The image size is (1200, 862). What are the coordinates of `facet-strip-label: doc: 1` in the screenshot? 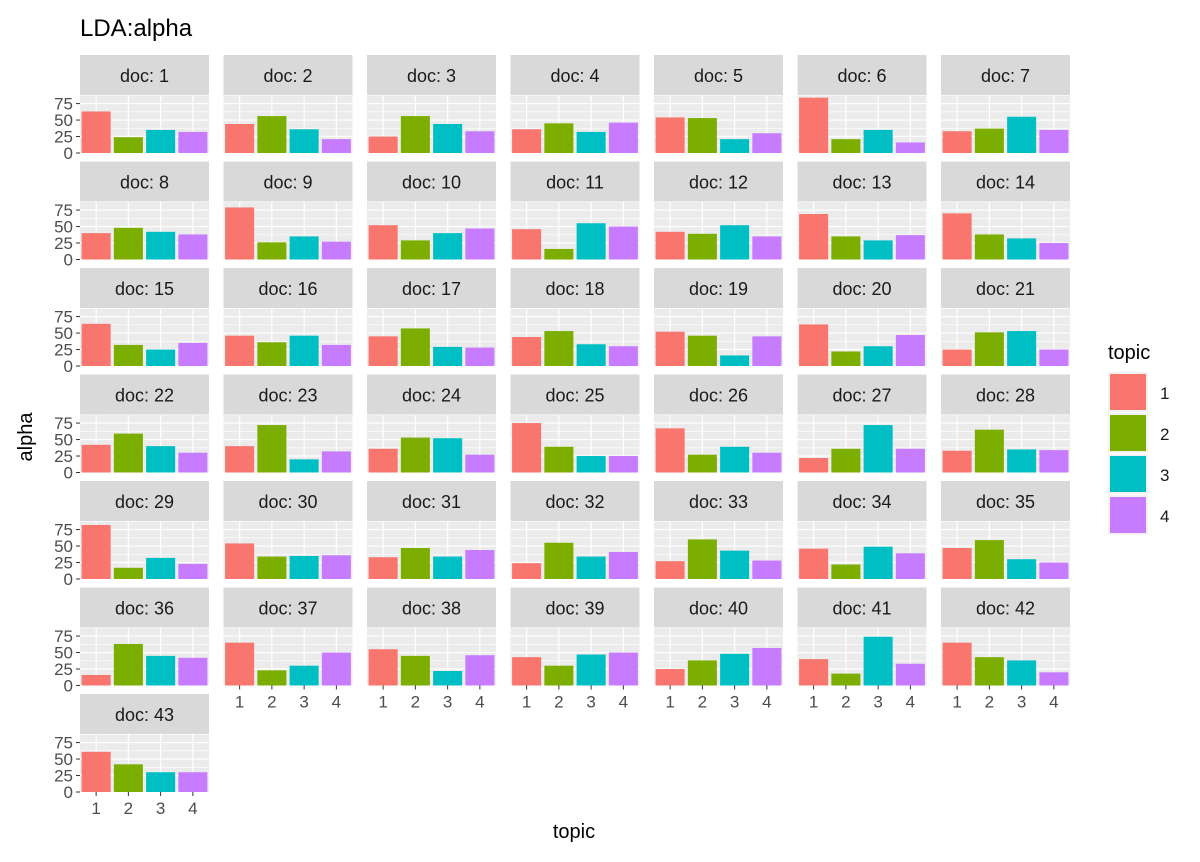 It's located at (144, 76).